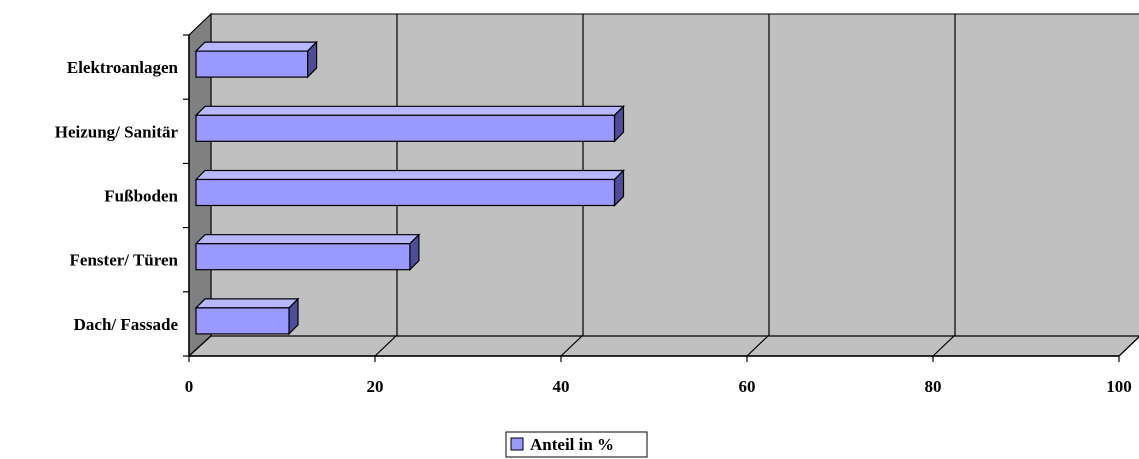 Image resolution: width=1139 pixels, height=459 pixels. Describe the element at coordinates (124, 260) in the screenshot. I see `category-label: Fenster/ Türen` at that location.